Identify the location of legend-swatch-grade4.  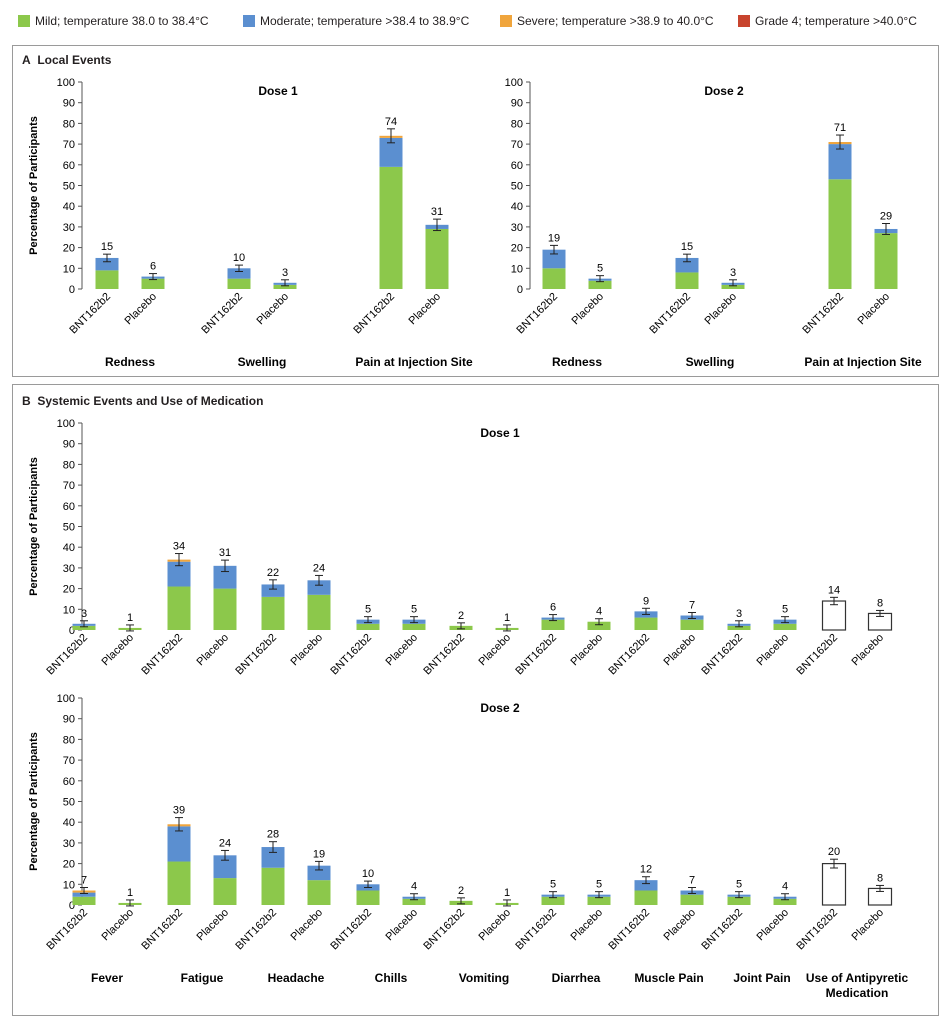
(744, 21).